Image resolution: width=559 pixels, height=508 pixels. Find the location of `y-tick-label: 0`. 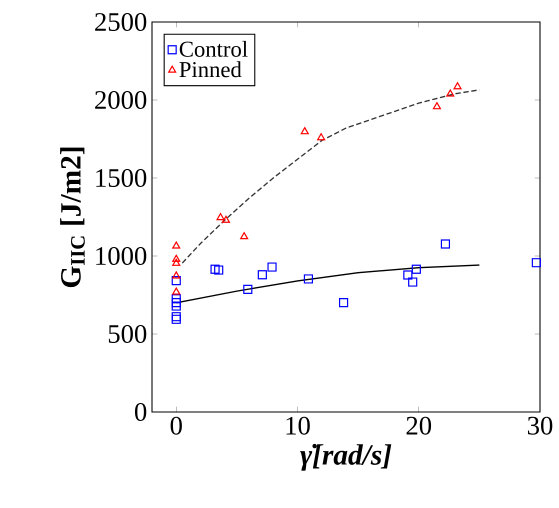

y-tick-label: 0 is located at coordinates (140, 412).